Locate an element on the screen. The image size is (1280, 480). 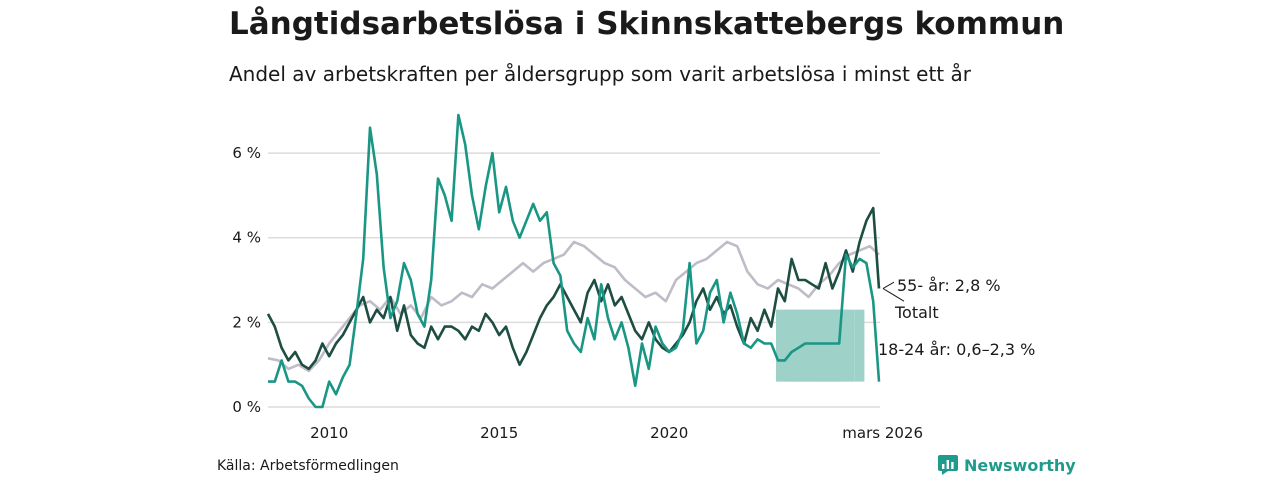
brand-logo: Newsworthy is located at coordinates (1007, 465).